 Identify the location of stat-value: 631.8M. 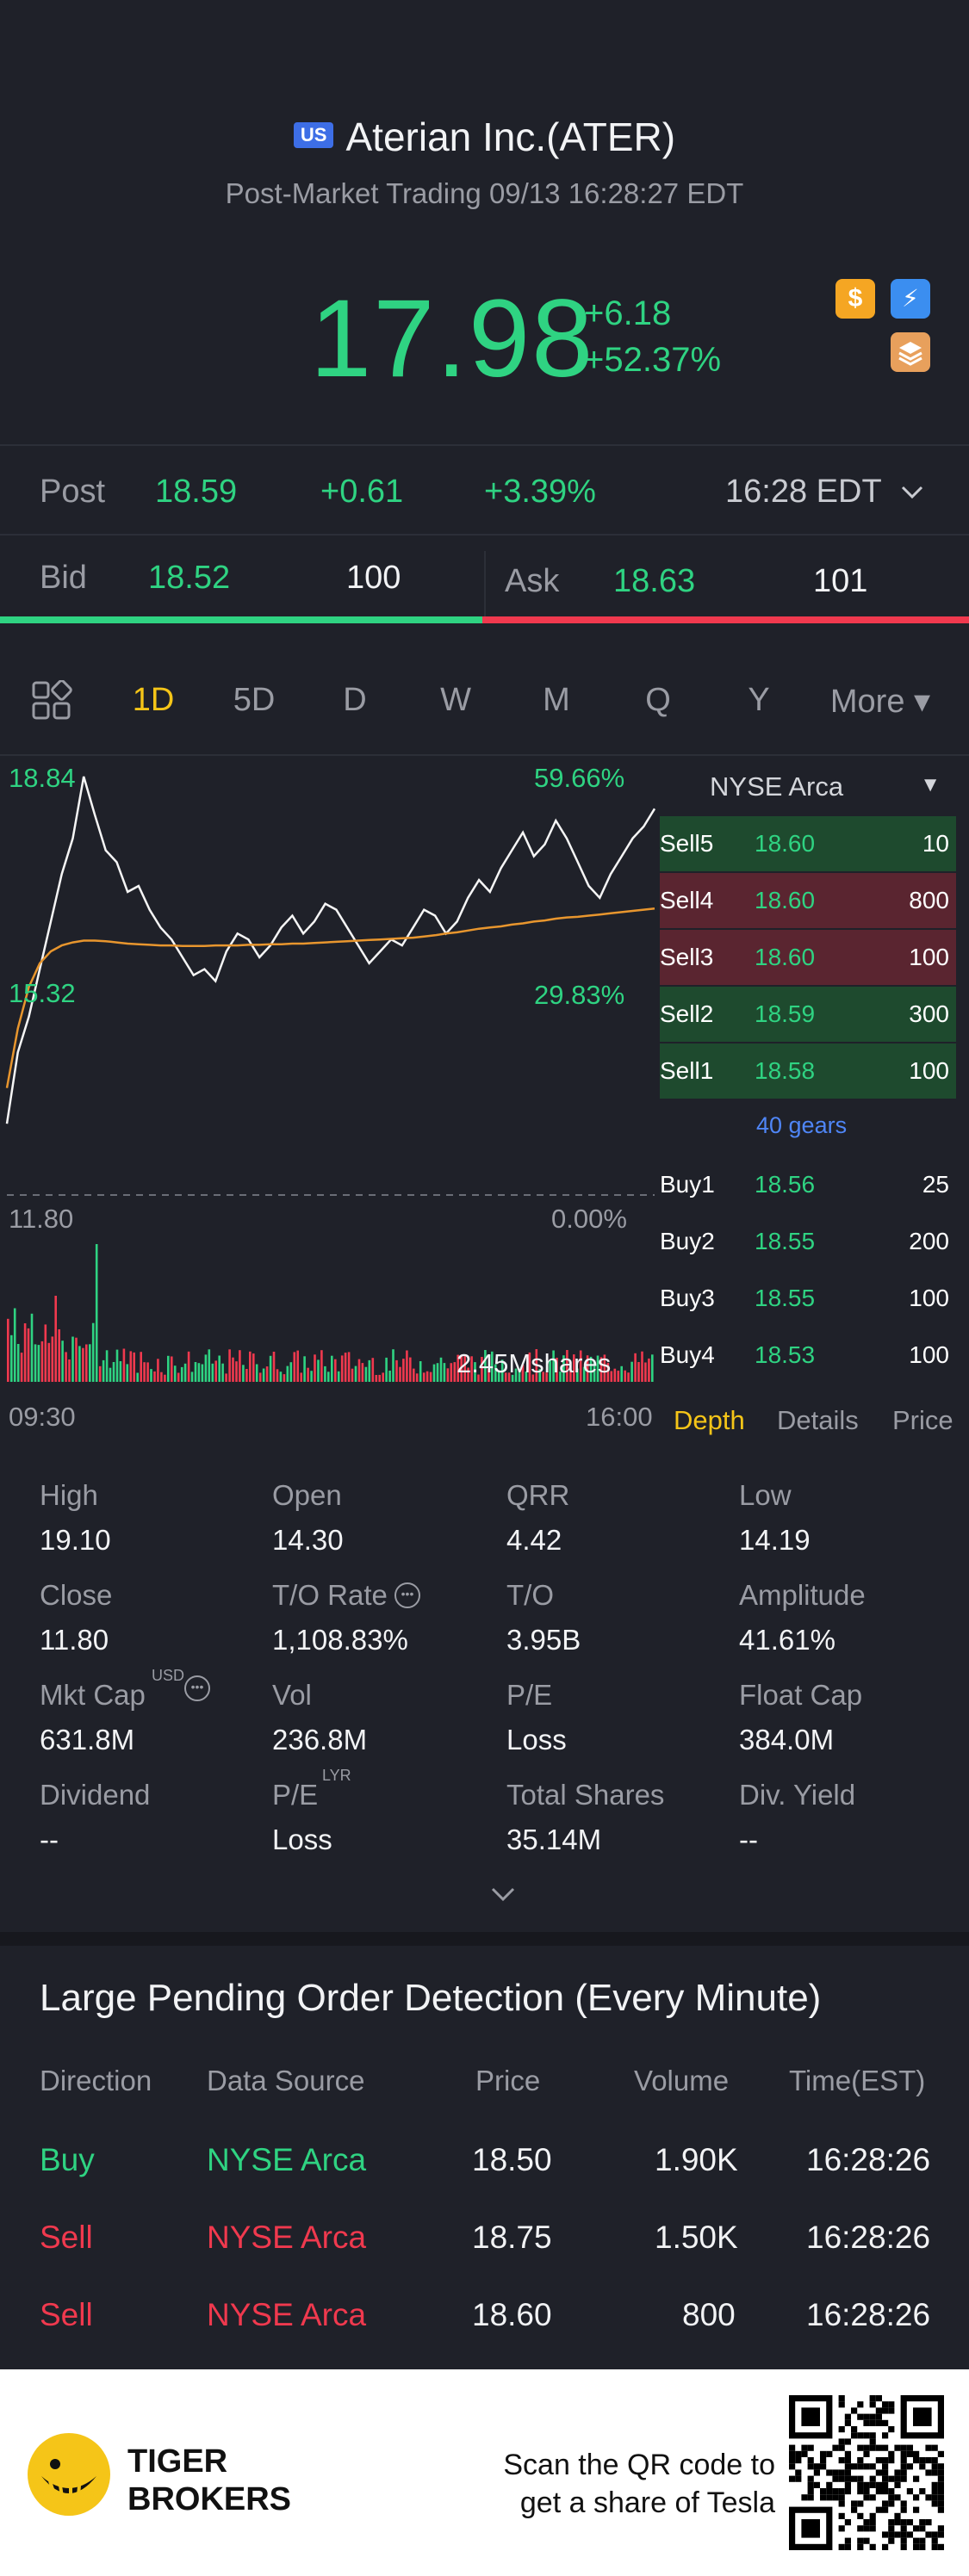
(87, 1740).